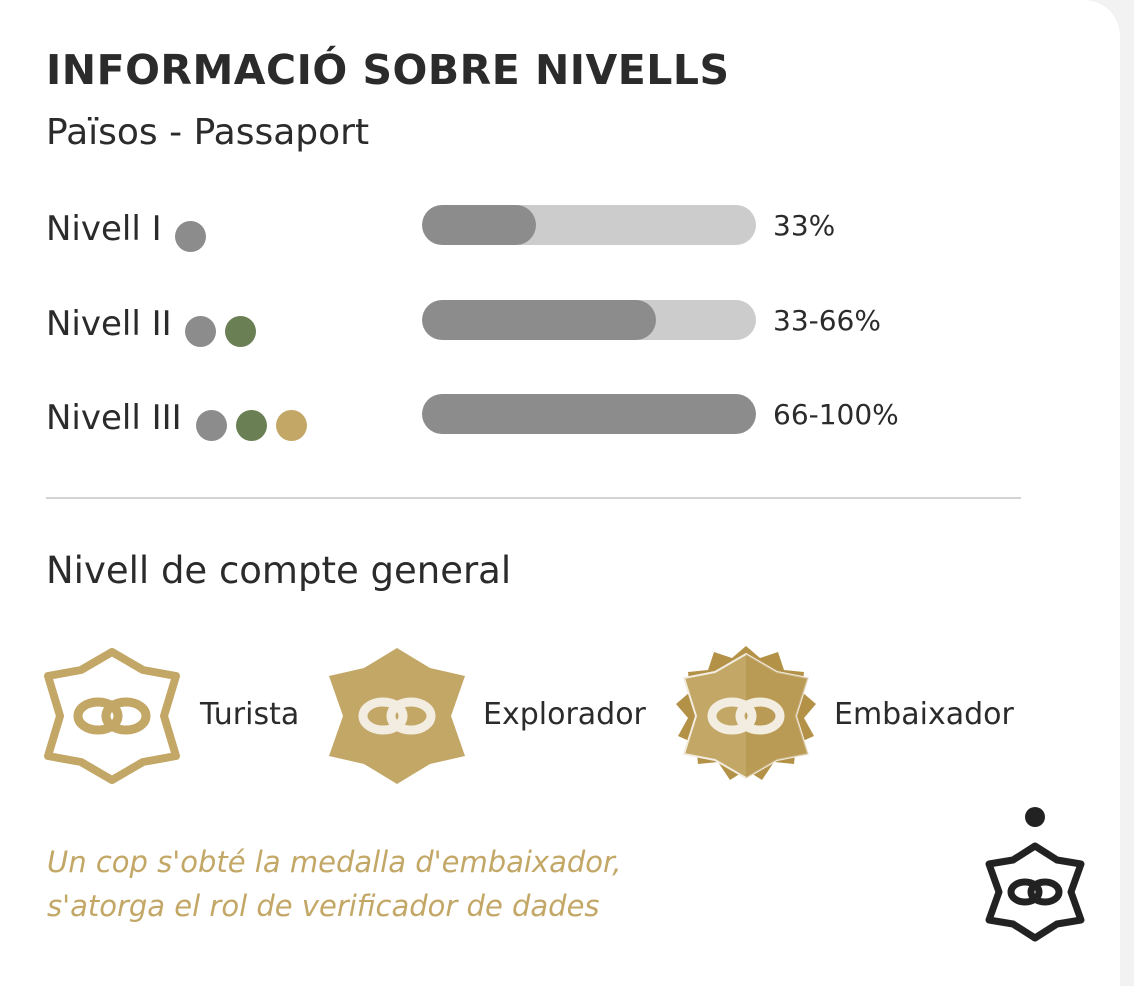 The width and height of the screenshot is (1134, 986). I want to click on level-row-2: Nivell II 33-66%, so click(500, 325).